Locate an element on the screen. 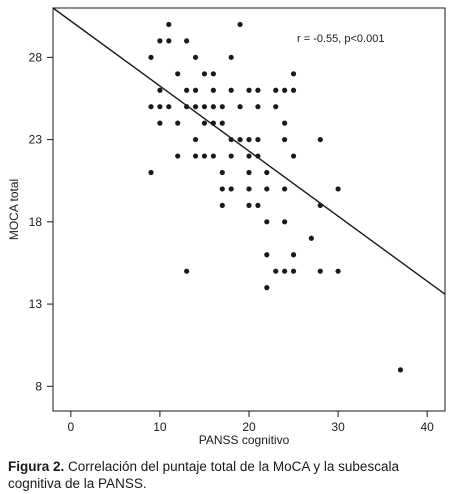  y-tick-label: 28 is located at coordinates (36, 57).